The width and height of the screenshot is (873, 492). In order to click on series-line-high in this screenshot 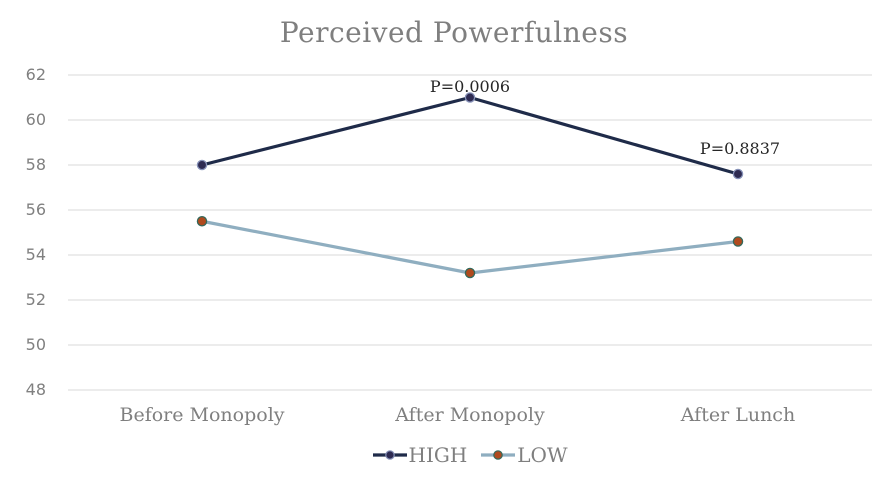, I will do `click(470, 135)`.